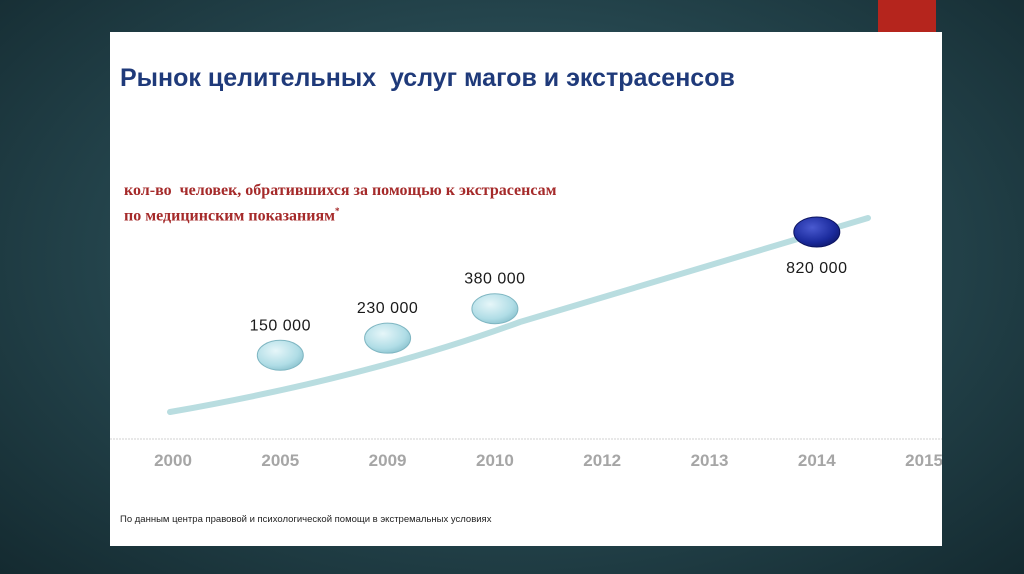  What do you see at coordinates (495, 309) in the screenshot?
I see `data-point-2010` at bounding box center [495, 309].